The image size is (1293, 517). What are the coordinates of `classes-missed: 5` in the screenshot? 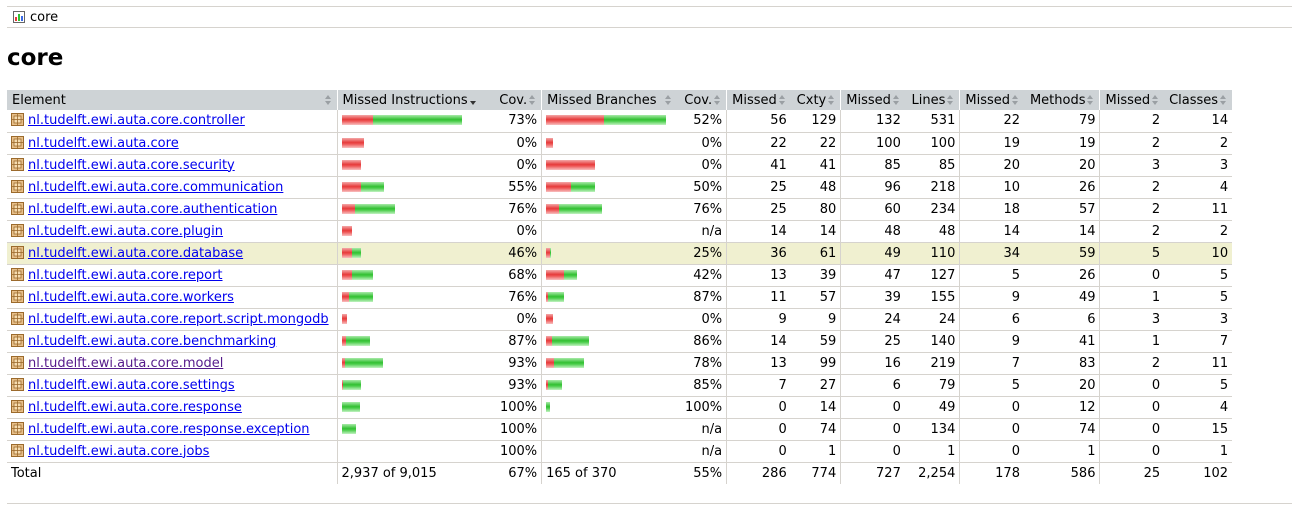 It's located at (1132, 253).